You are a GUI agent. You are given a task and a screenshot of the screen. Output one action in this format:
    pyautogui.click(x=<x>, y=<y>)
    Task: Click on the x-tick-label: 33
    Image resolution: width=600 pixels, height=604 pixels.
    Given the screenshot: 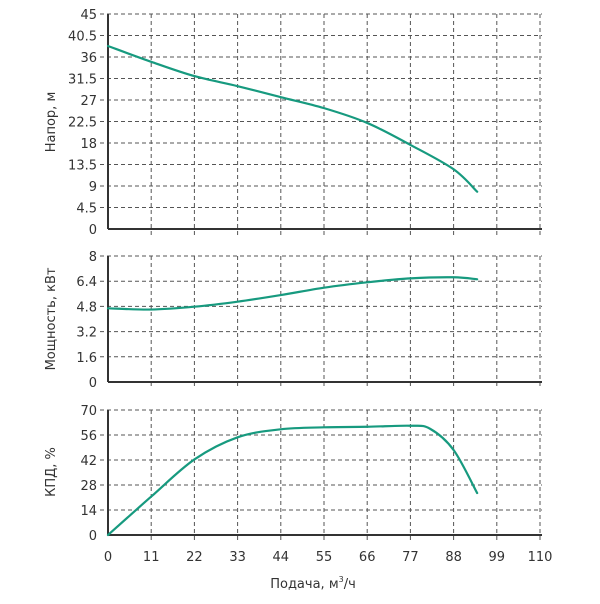 What is the action you would take?
    pyautogui.click(x=237, y=557)
    